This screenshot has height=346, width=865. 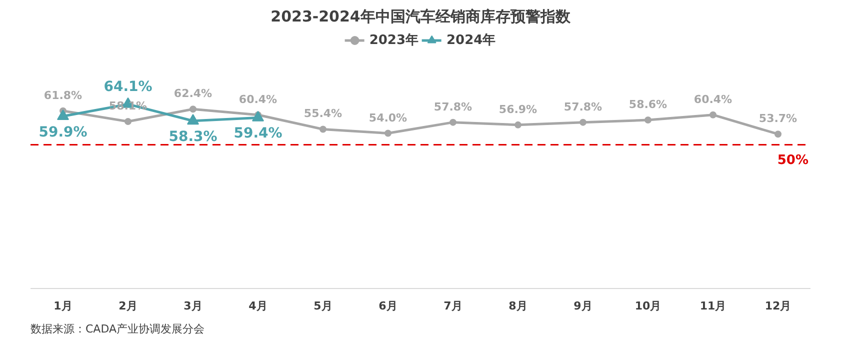 What do you see at coordinates (128, 87) in the screenshot?
I see `data-label: 64.1%` at bounding box center [128, 87].